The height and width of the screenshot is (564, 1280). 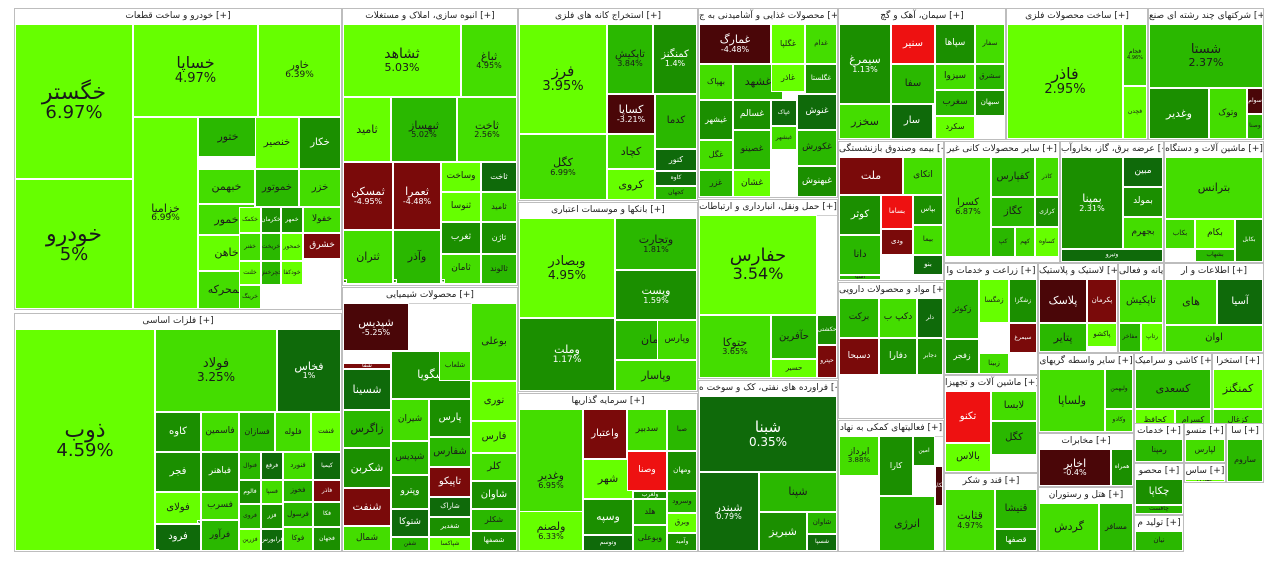 What do you see at coordinates (271, 273) in the screenshot?
I see `stock-tile: خچرخش` at bounding box center [271, 273].